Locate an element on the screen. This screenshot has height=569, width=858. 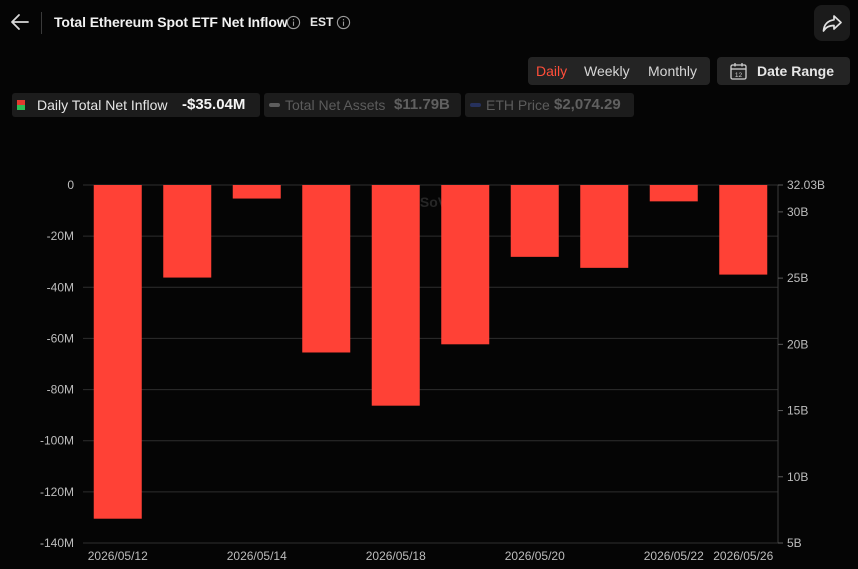
legend-total-net-assets: Total Net Assets $11.79B is located at coordinates (362, 105).